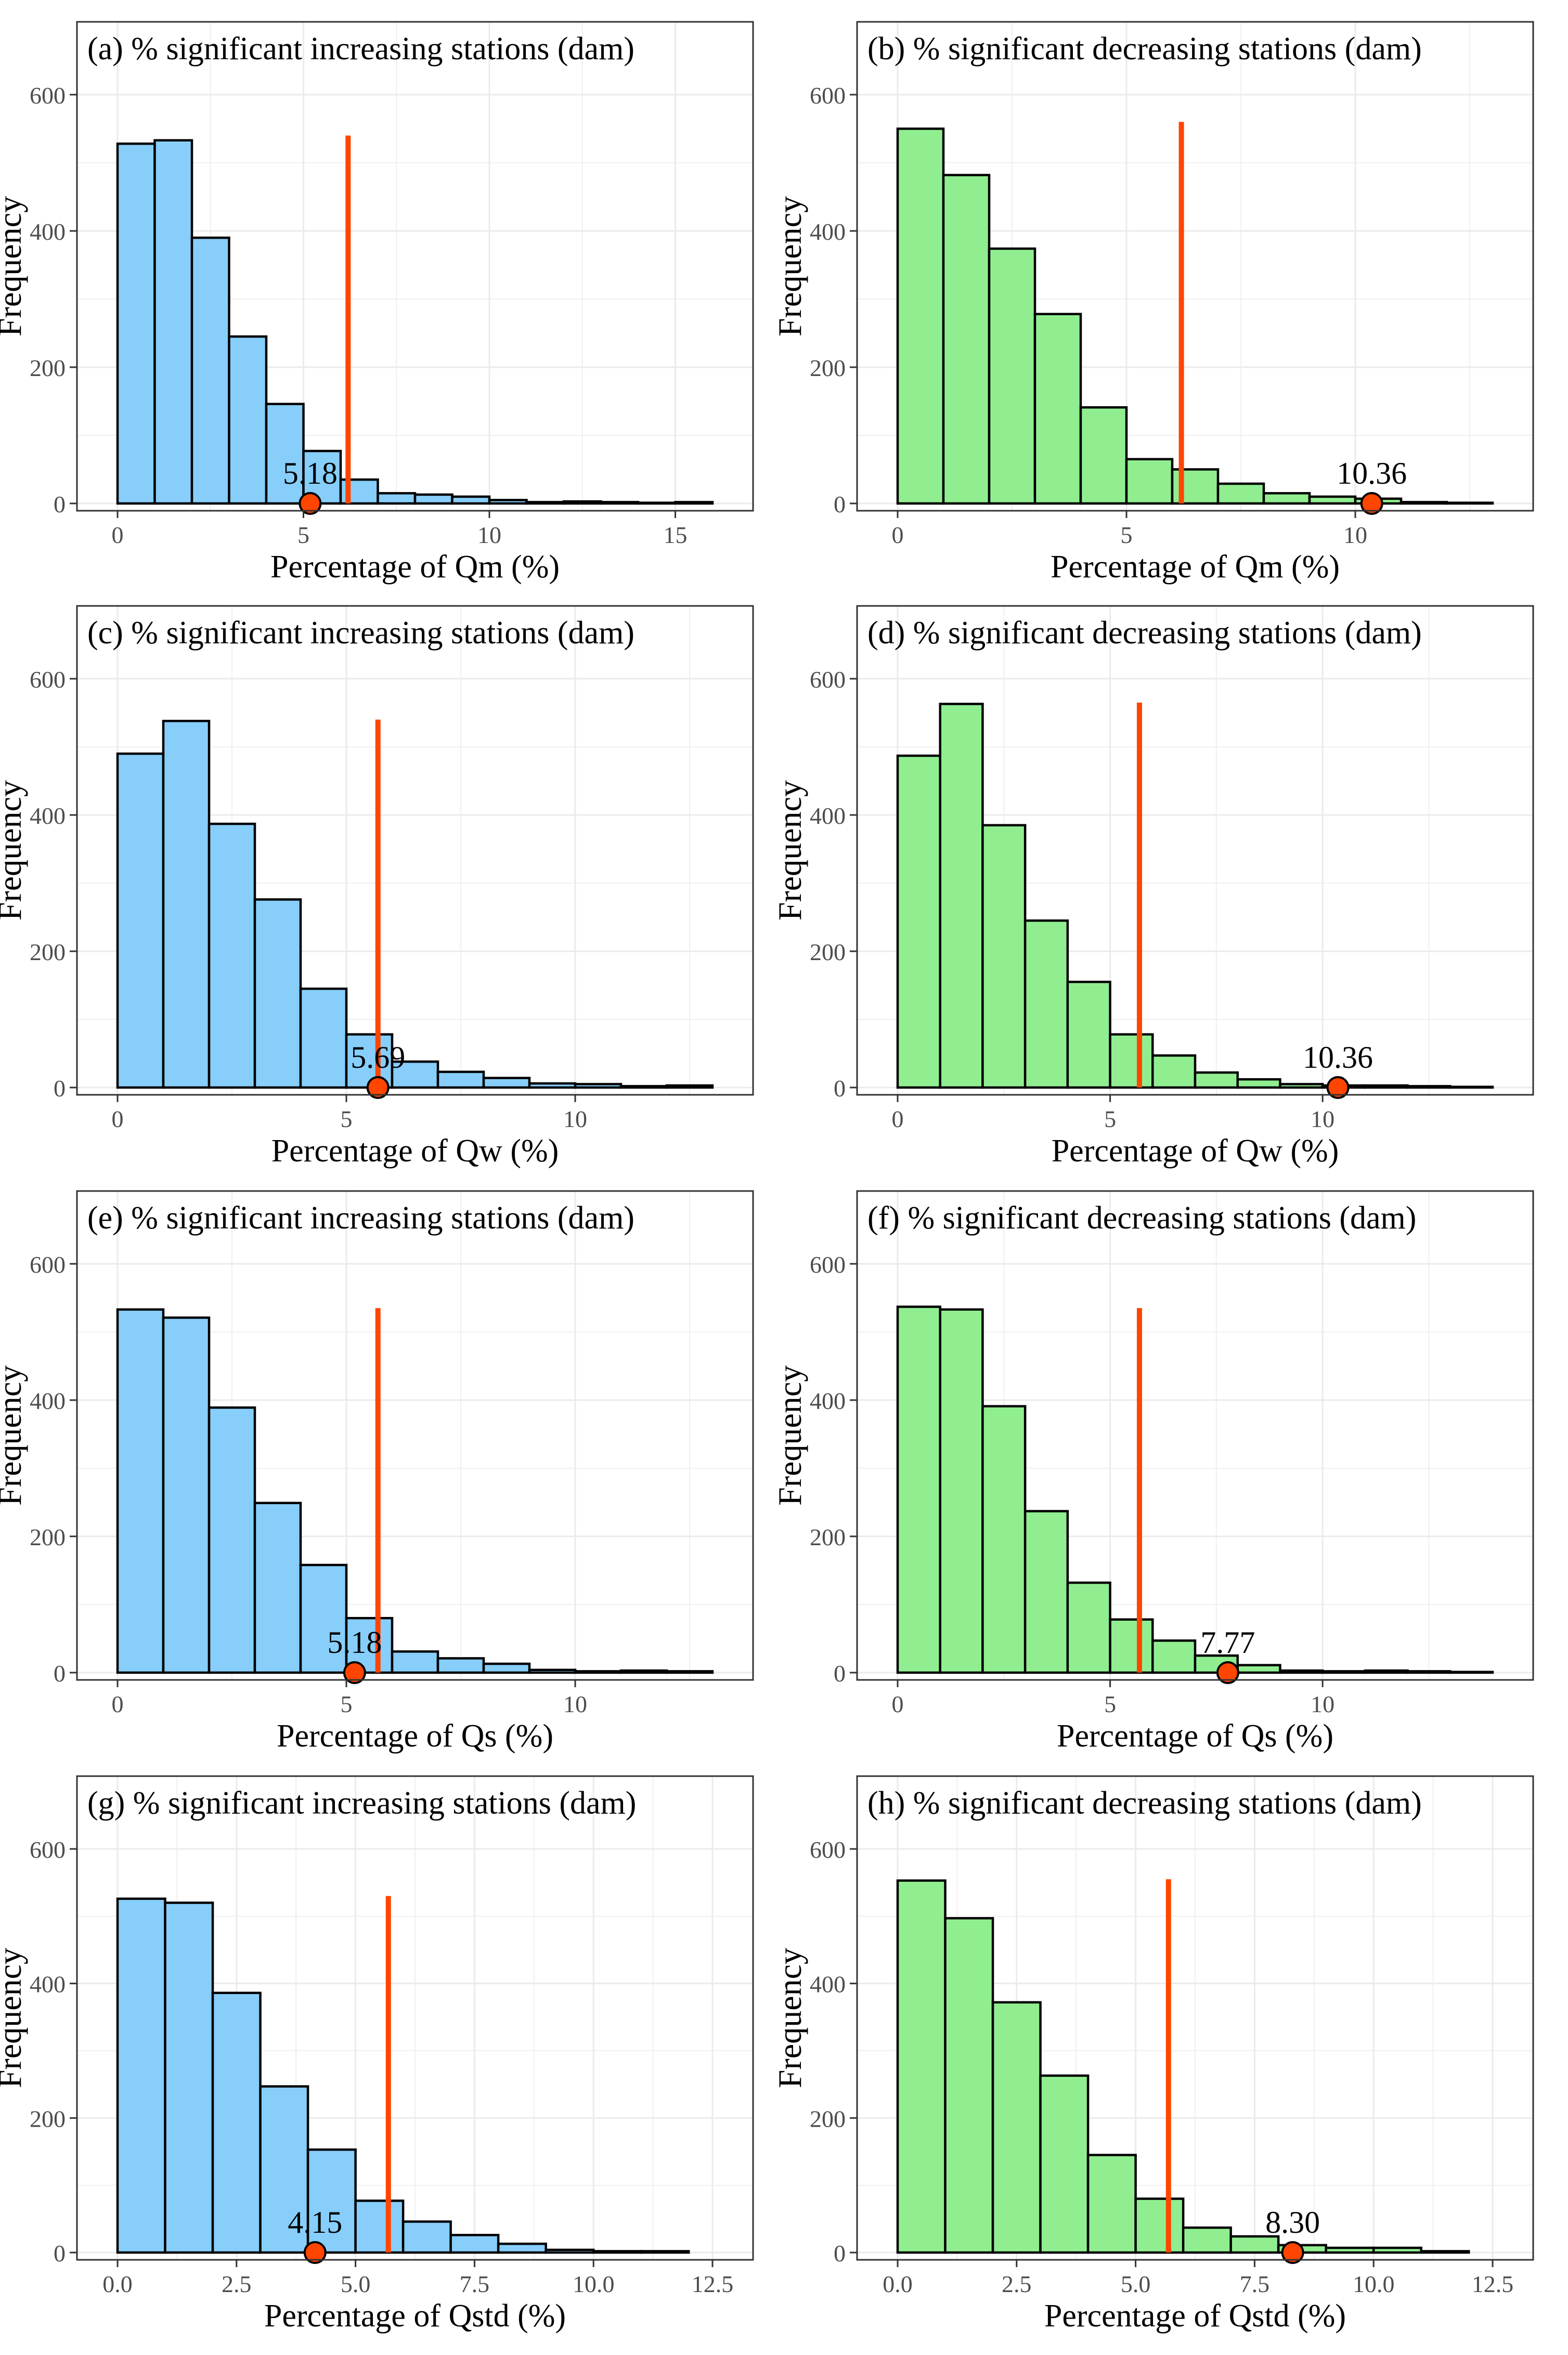 Image resolution: width=1568 pixels, height=2355 pixels. Describe the element at coordinates (315, 2223) in the screenshot. I see `observed-marker-label: 4.15` at that location.